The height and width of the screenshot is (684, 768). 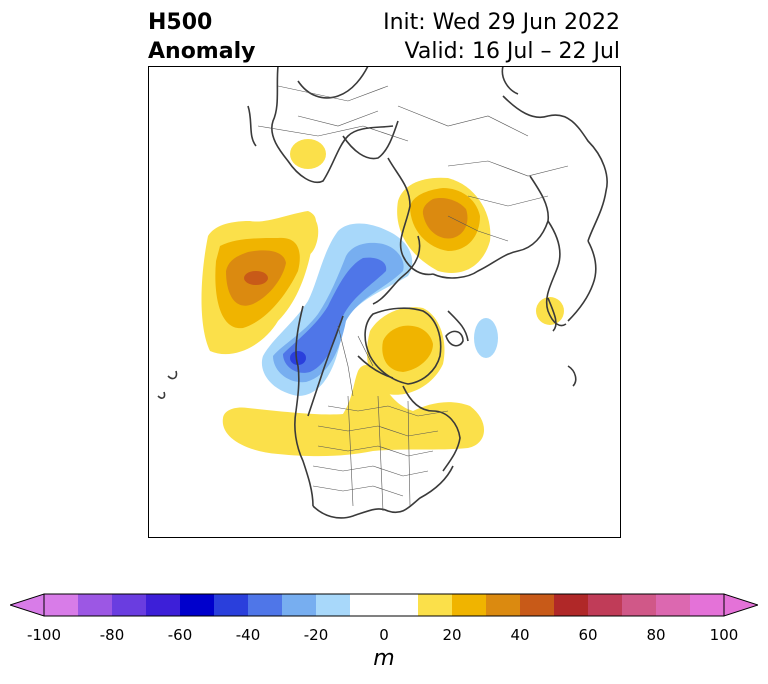 I want to click on colorbar-unit: m, so click(x=384, y=658).